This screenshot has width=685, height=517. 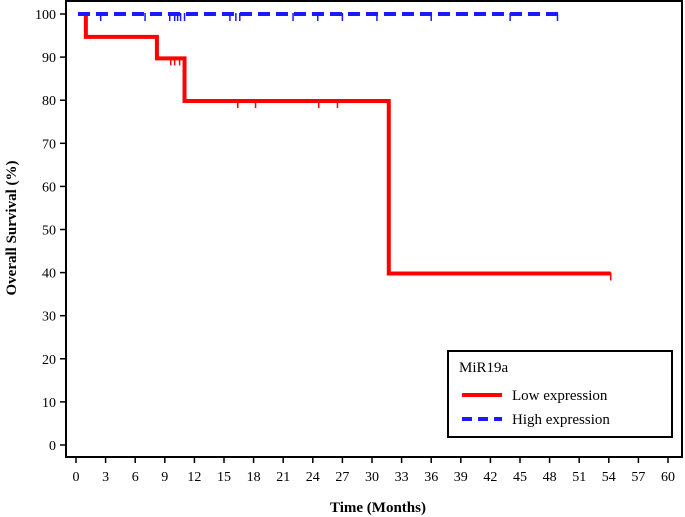 I want to click on x-tick-label: 9, so click(x=164, y=477).